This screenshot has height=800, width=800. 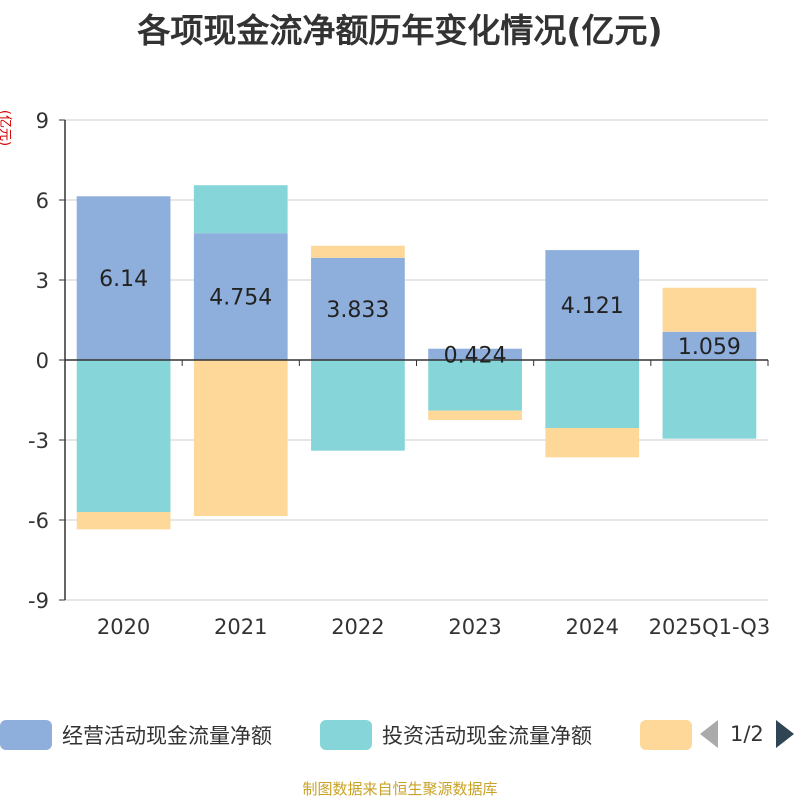 I want to click on bar-operating-2023, so click(x=475, y=354).